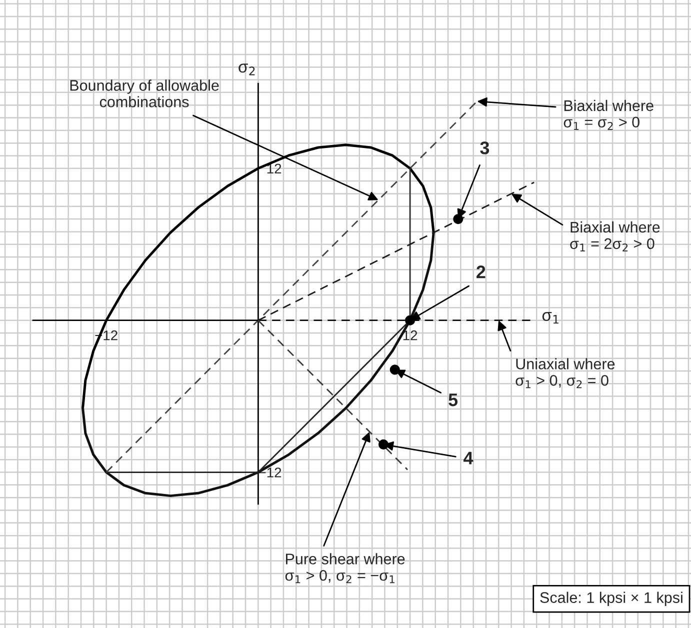  What do you see at coordinates (453, 400) in the screenshot?
I see `annotation: 5` at bounding box center [453, 400].